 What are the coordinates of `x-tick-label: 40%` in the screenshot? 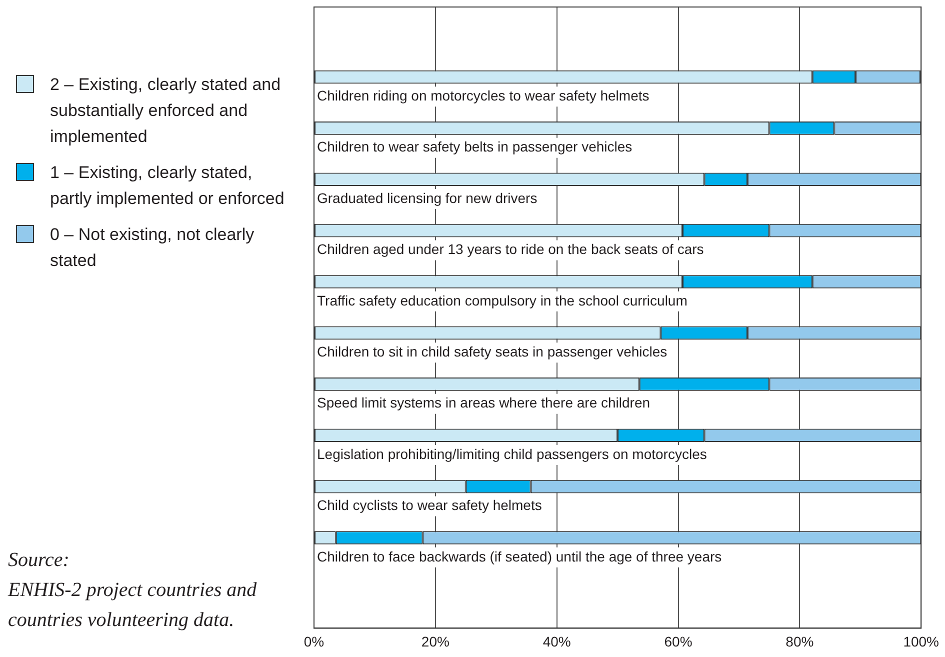 It's located at (556, 641).